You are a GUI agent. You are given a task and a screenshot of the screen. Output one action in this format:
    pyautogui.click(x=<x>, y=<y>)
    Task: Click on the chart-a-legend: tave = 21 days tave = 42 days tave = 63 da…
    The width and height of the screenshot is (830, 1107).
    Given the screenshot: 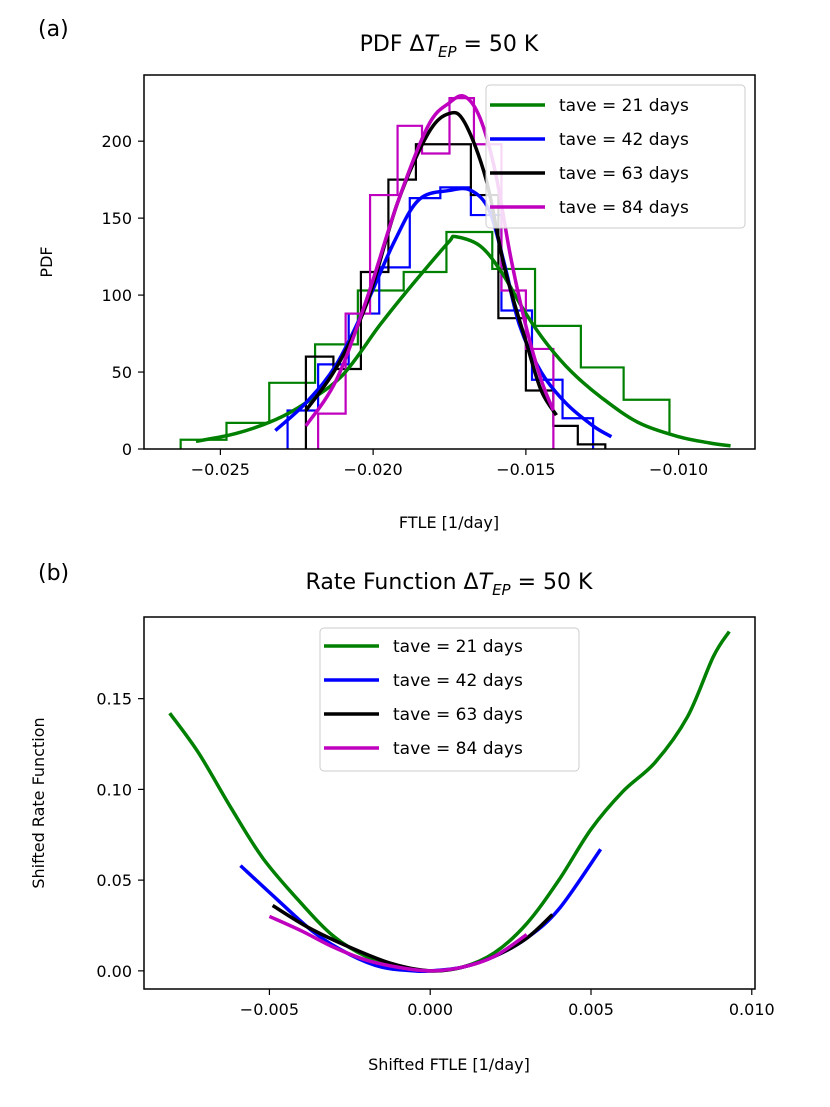 What is the action you would take?
    pyautogui.click(x=615, y=156)
    